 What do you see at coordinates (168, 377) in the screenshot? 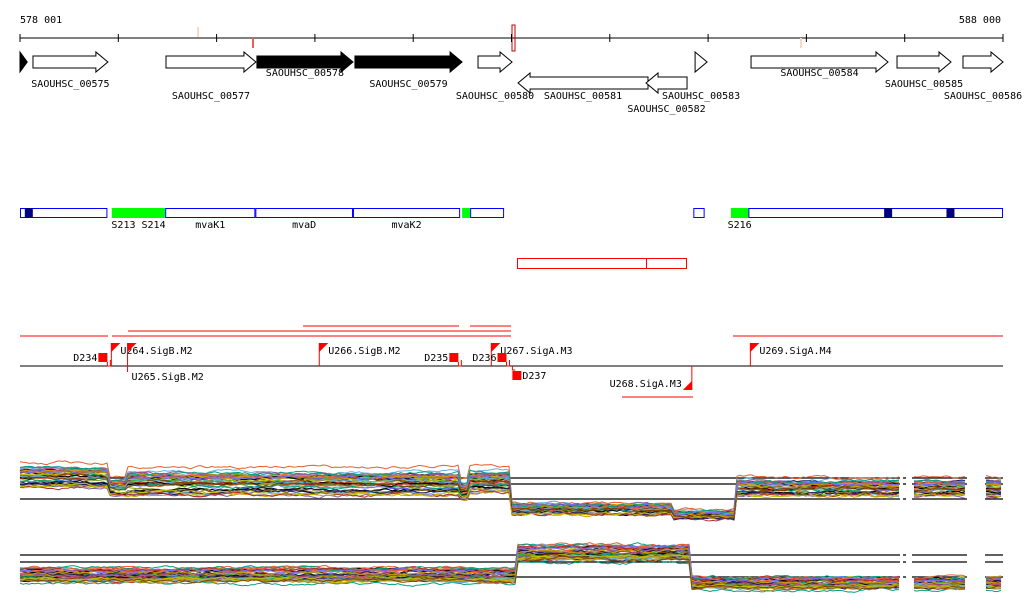
I see `promoter-label: U265.SigB.M2` at bounding box center [168, 377].